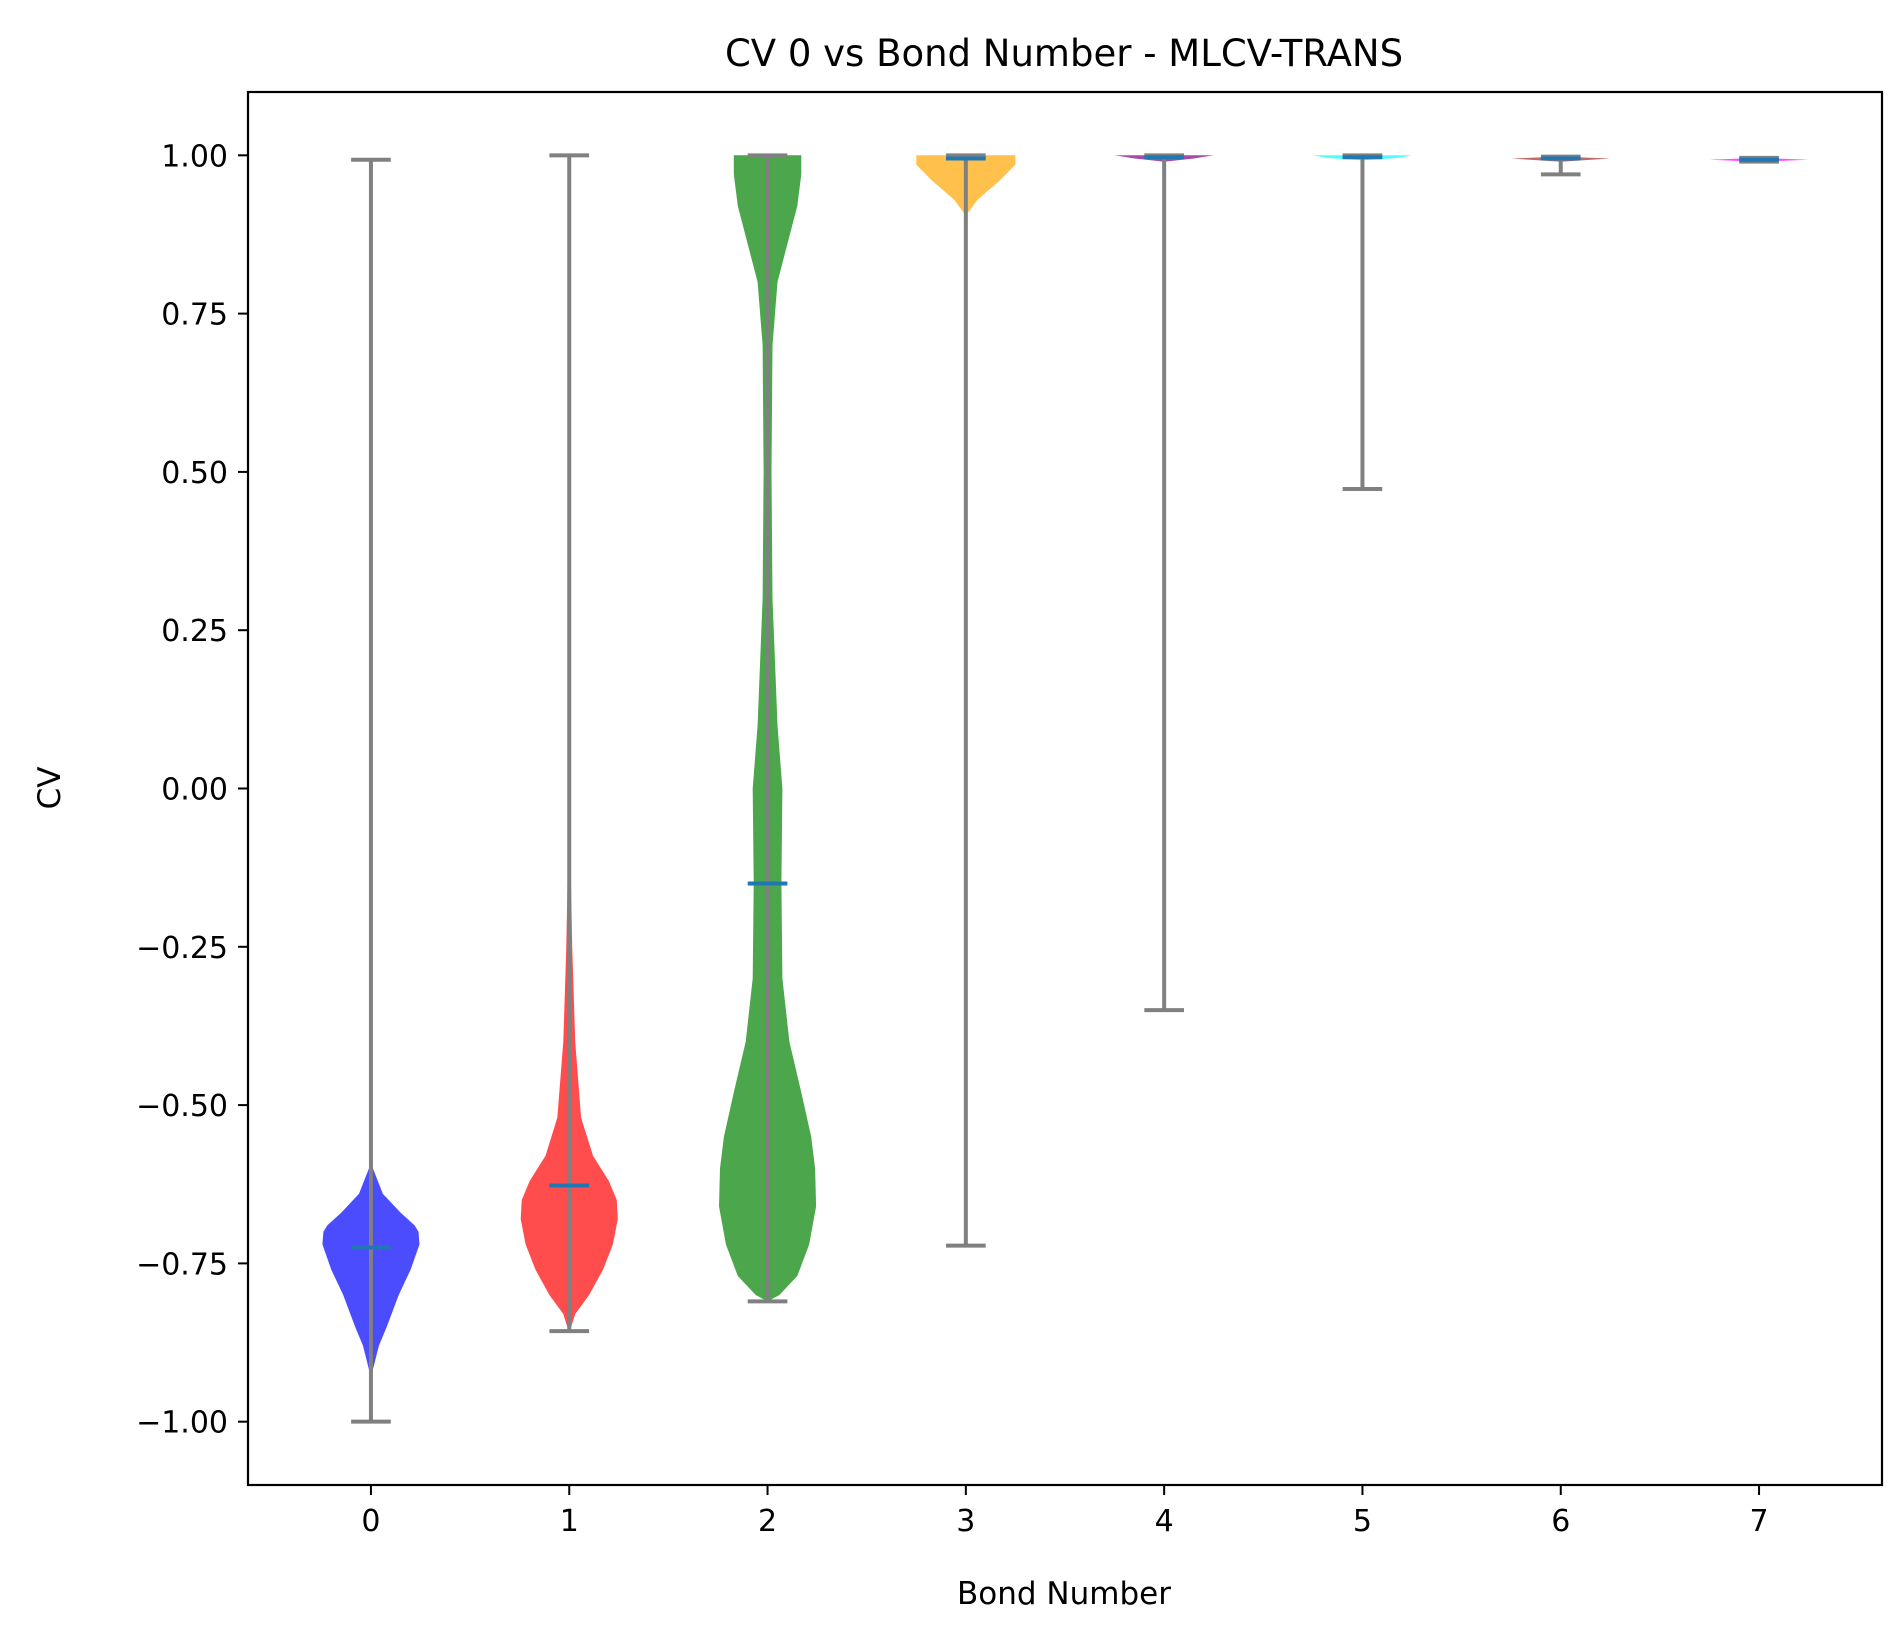 The width and height of the screenshot is (1902, 1638). I want to click on y-tick-label: 0.25, so click(194, 631).